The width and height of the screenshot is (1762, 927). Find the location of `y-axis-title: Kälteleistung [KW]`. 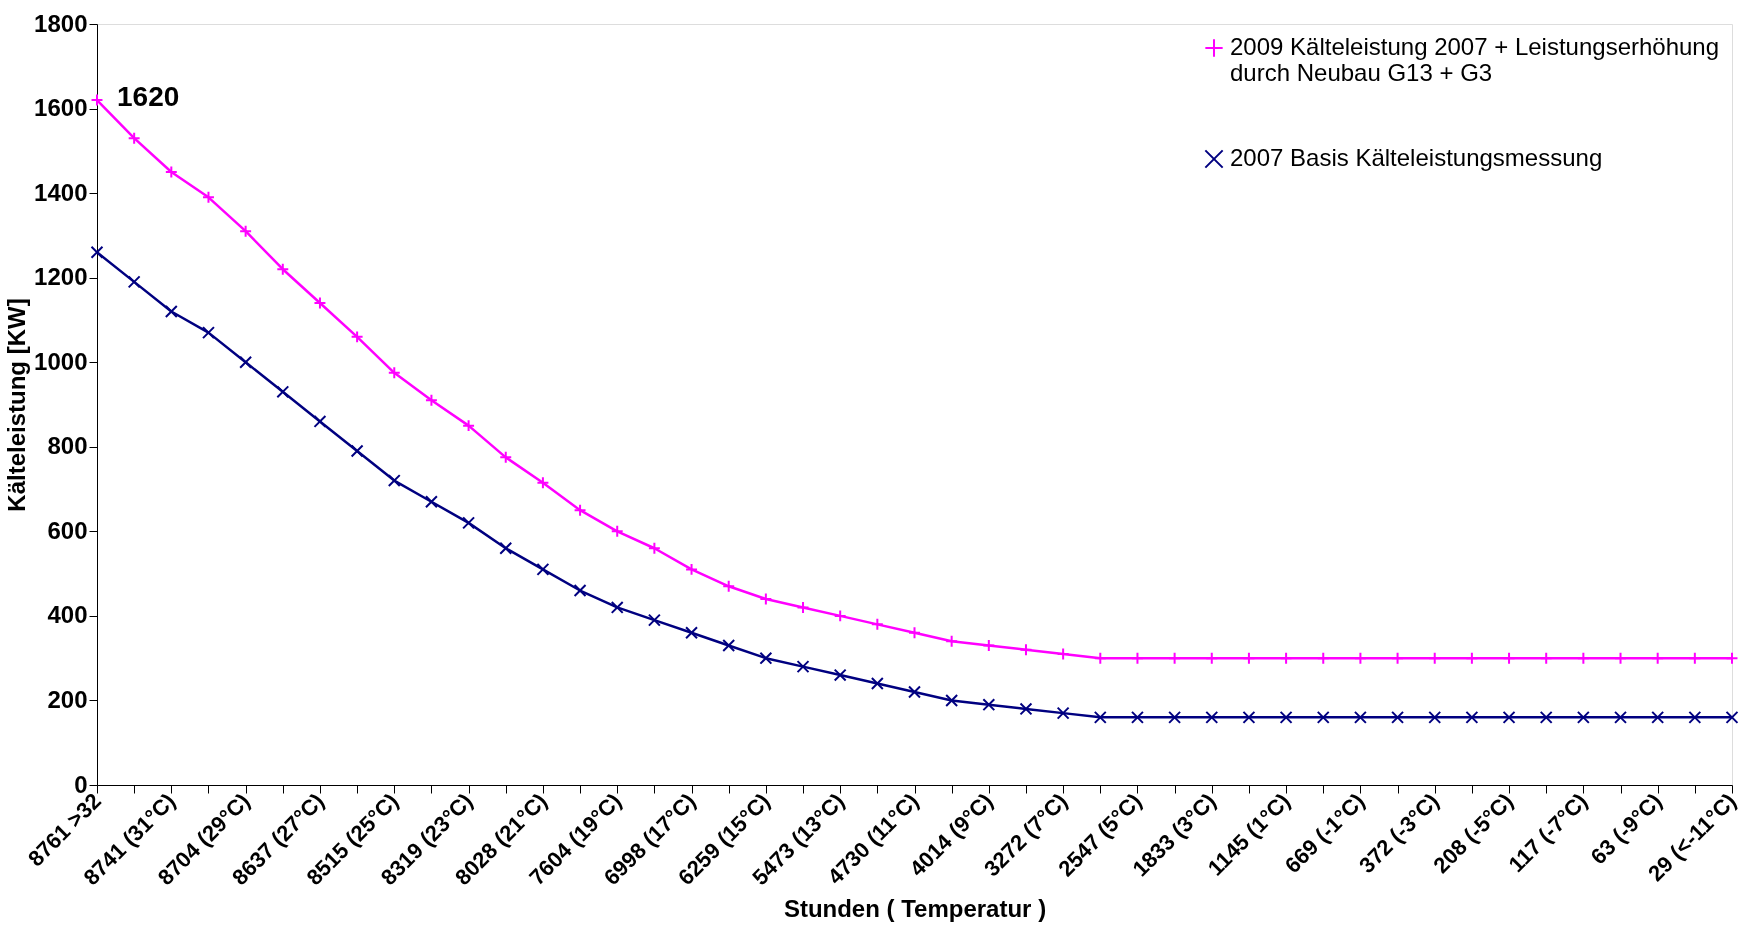

y-axis-title: Kälteleistung [KW] is located at coordinates (17, 405).